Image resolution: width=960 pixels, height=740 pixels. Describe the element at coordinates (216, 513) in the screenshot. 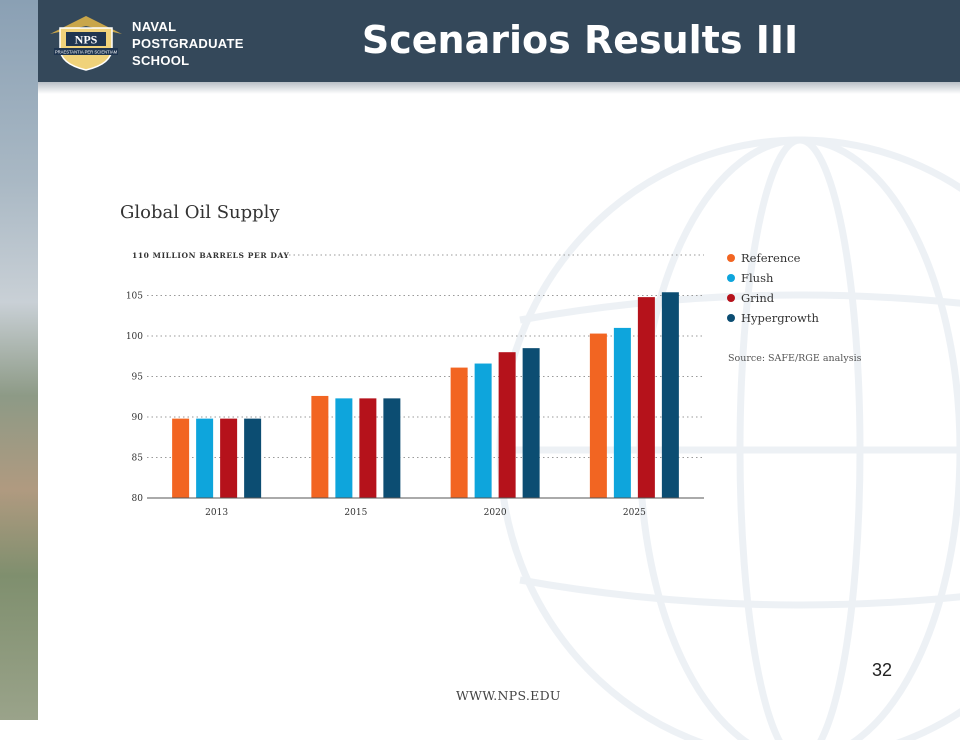

I see `x-tick-label-2013: 2013` at that location.